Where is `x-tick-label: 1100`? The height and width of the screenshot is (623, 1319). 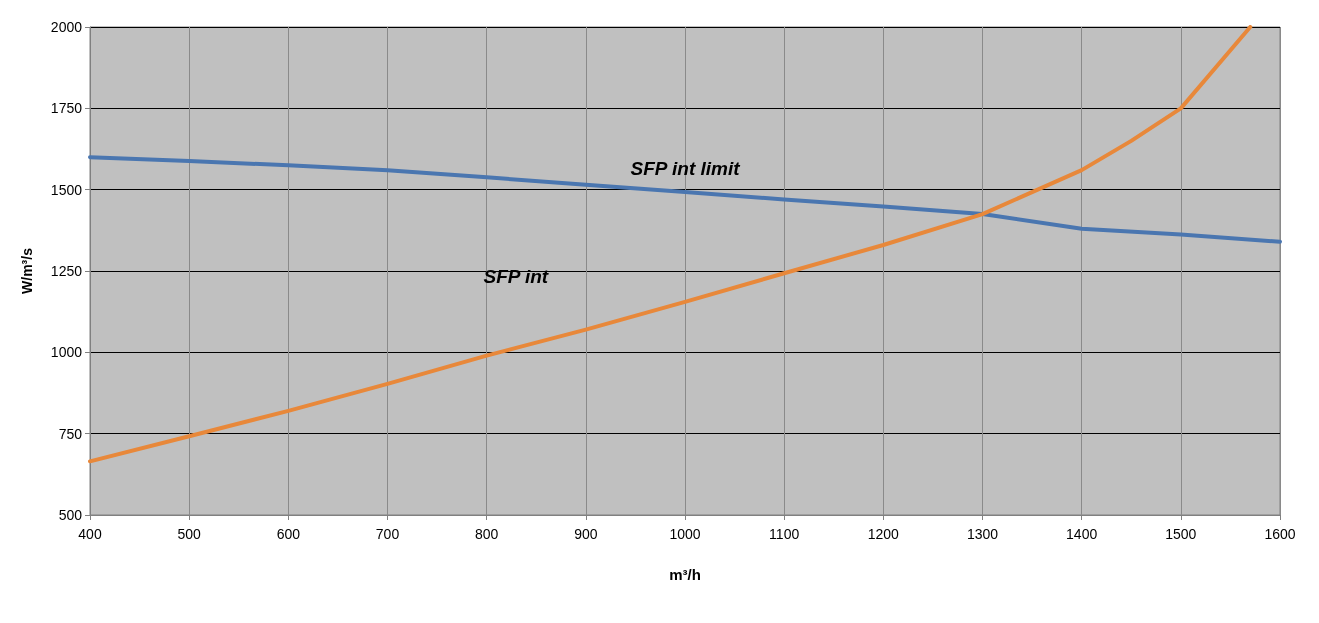 x-tick-label: 1100 is located at coordinates (784, 534).